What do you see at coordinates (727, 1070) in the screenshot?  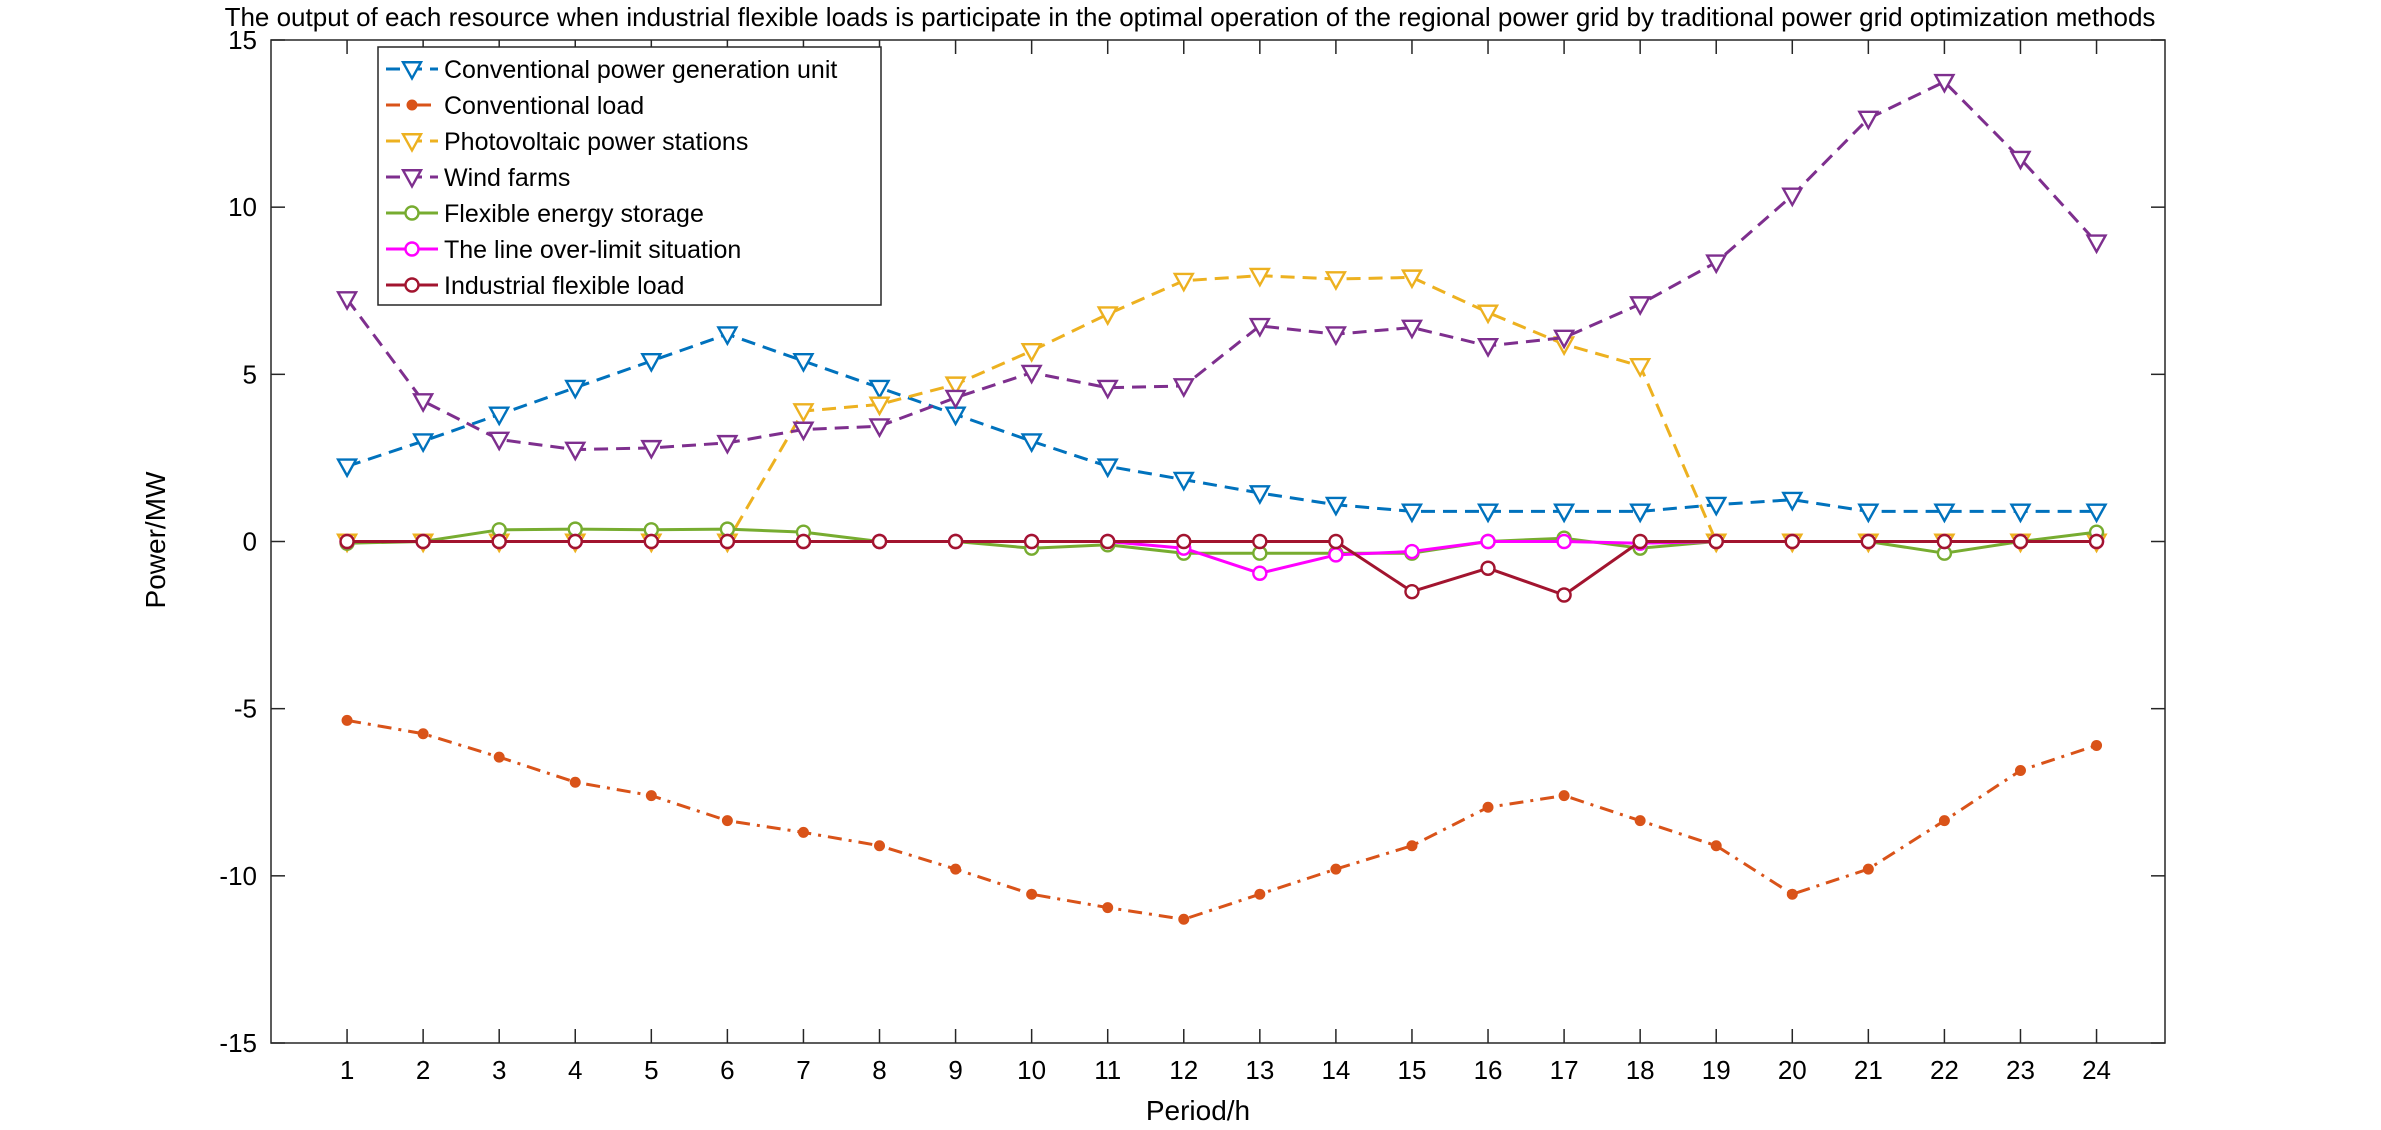 I see `x-tick-label: 6` at bounding box center [727, 1070].